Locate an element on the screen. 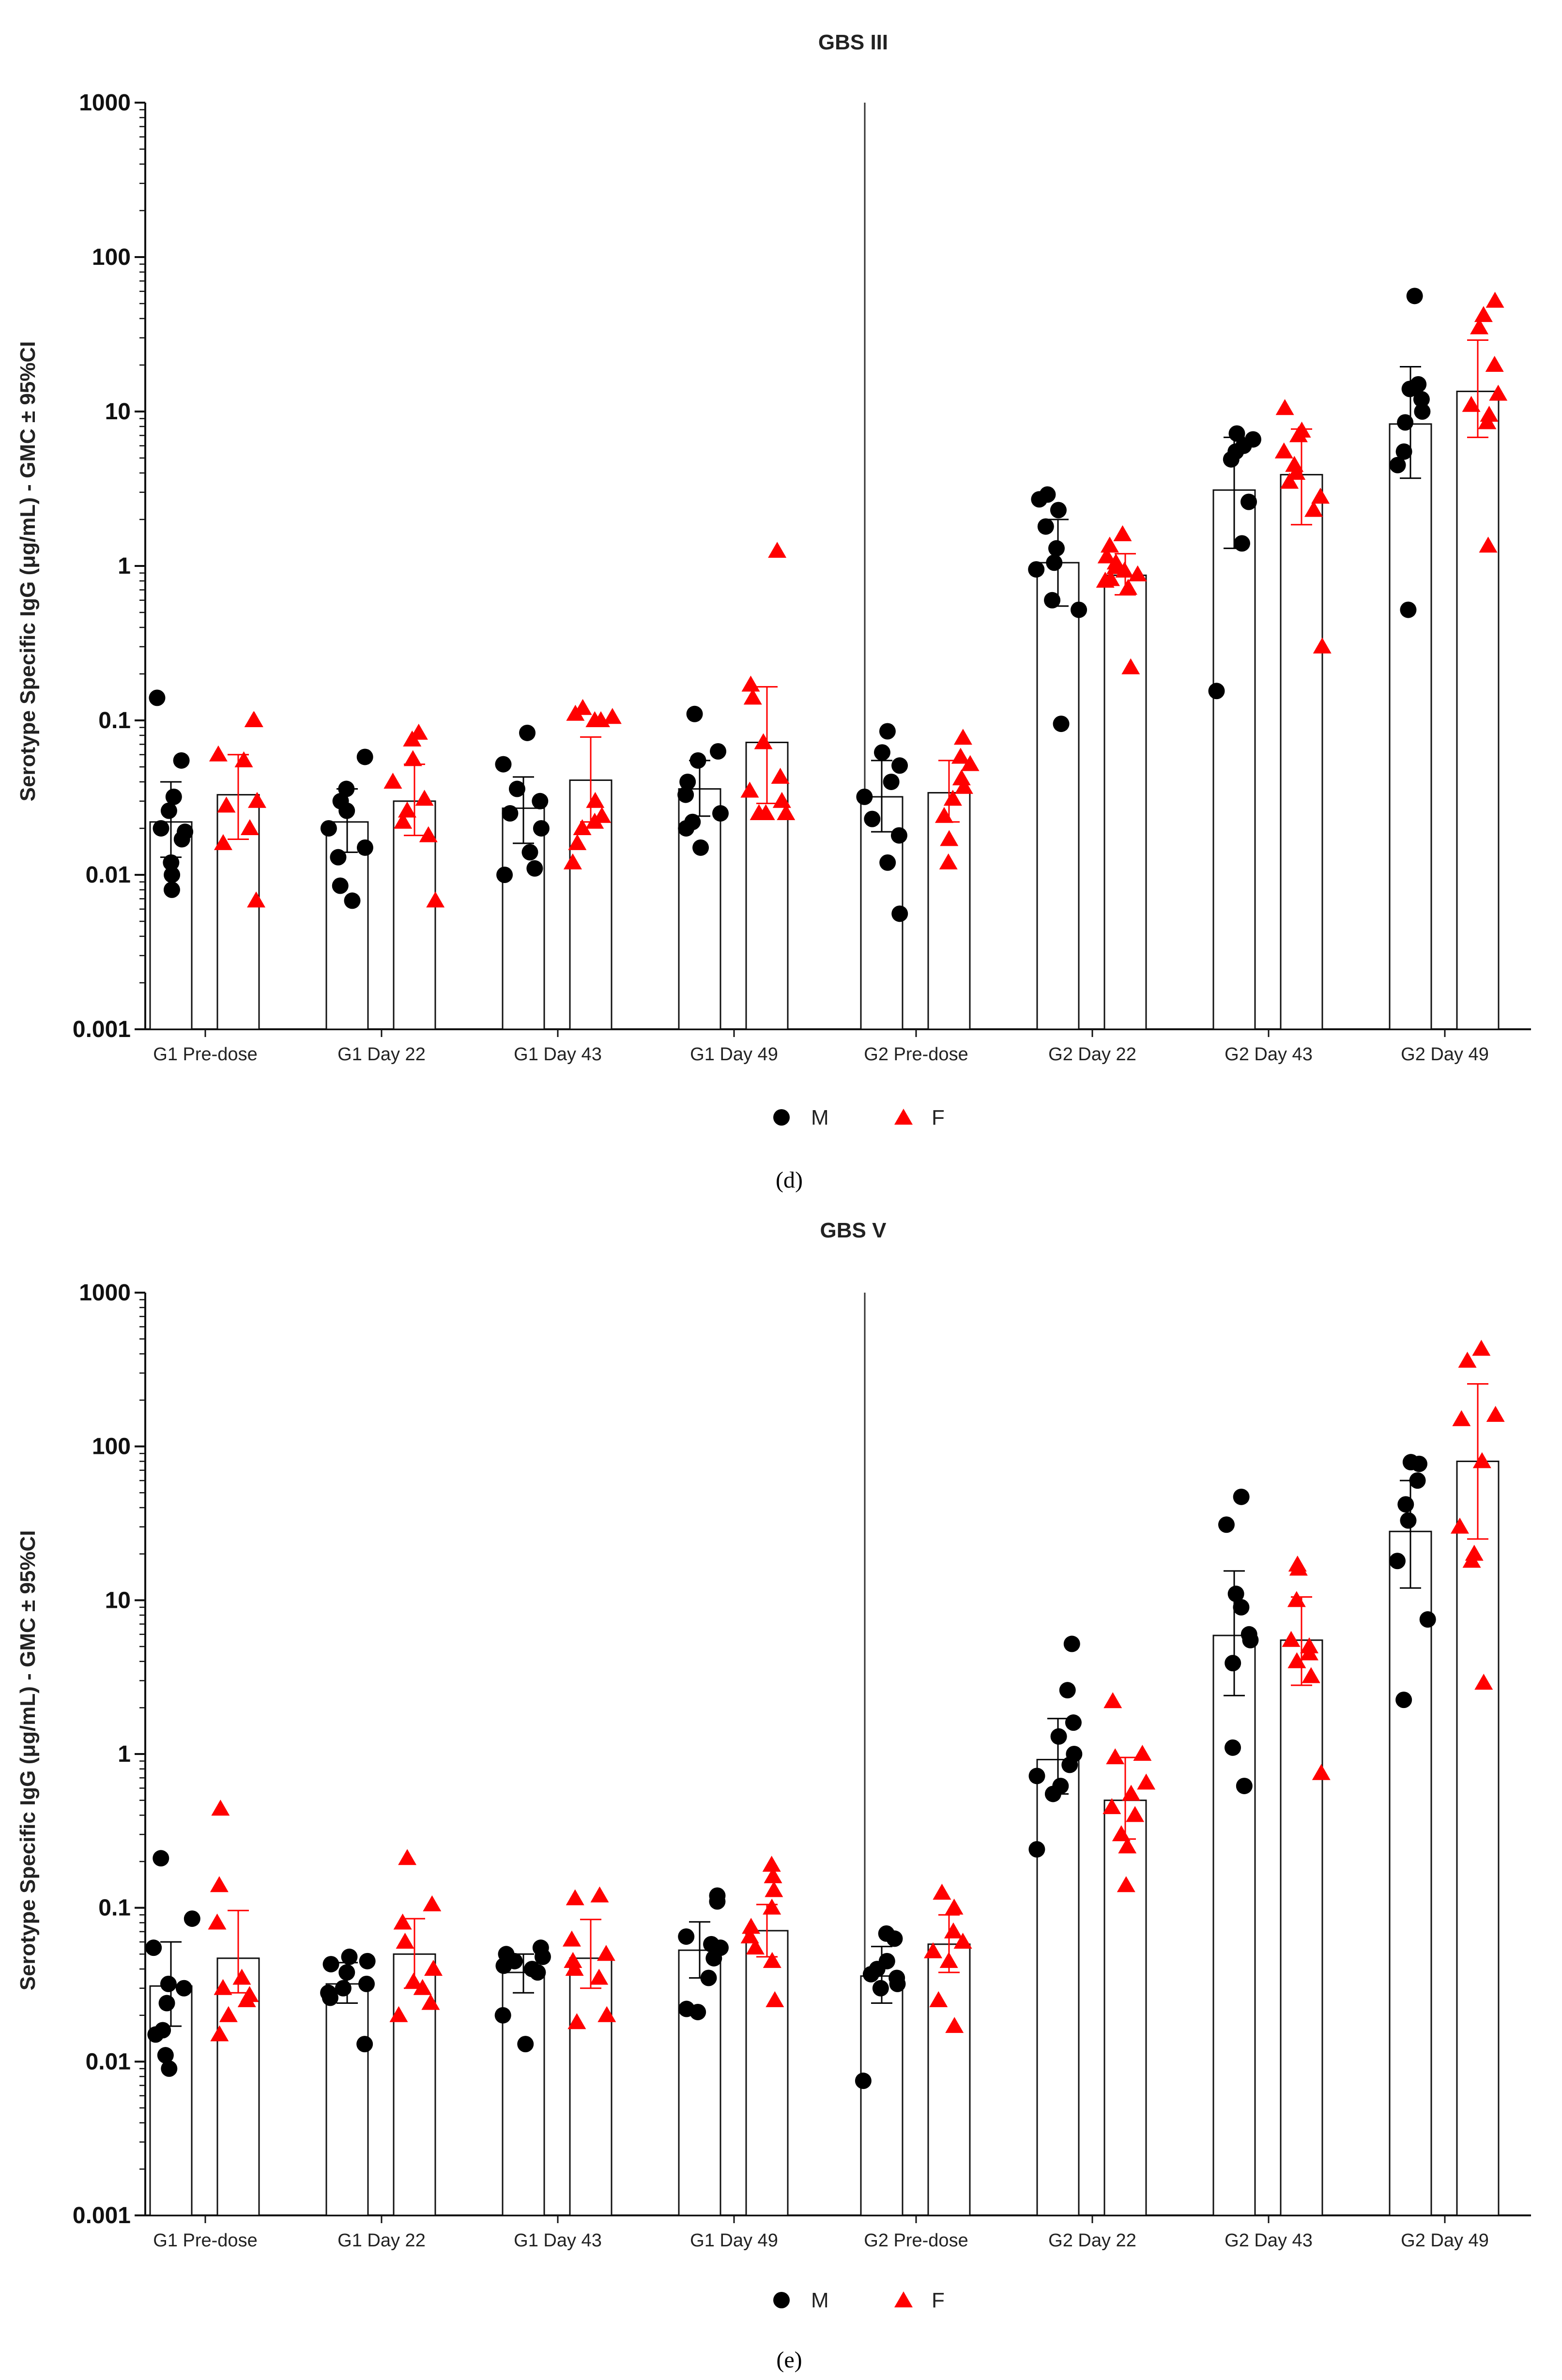 The image size is (1562, 2380). x-tick-label: G1 Day 43 is located at coordinates (558, 1055).